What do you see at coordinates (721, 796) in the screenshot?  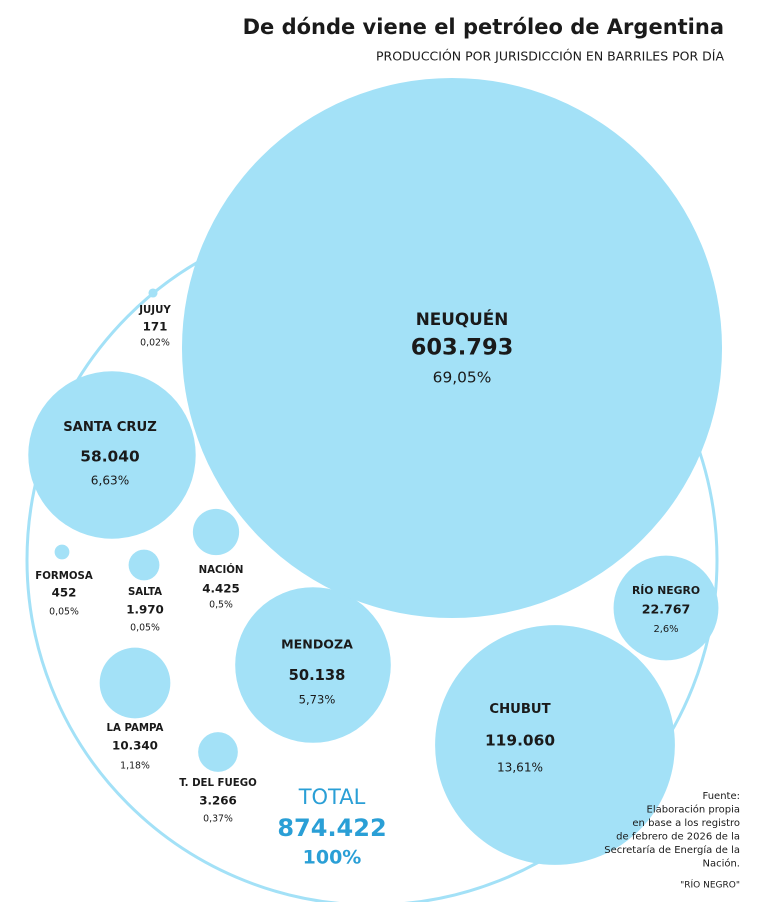 I see `source-line: Fuente:` at bounding box center [721, 796].